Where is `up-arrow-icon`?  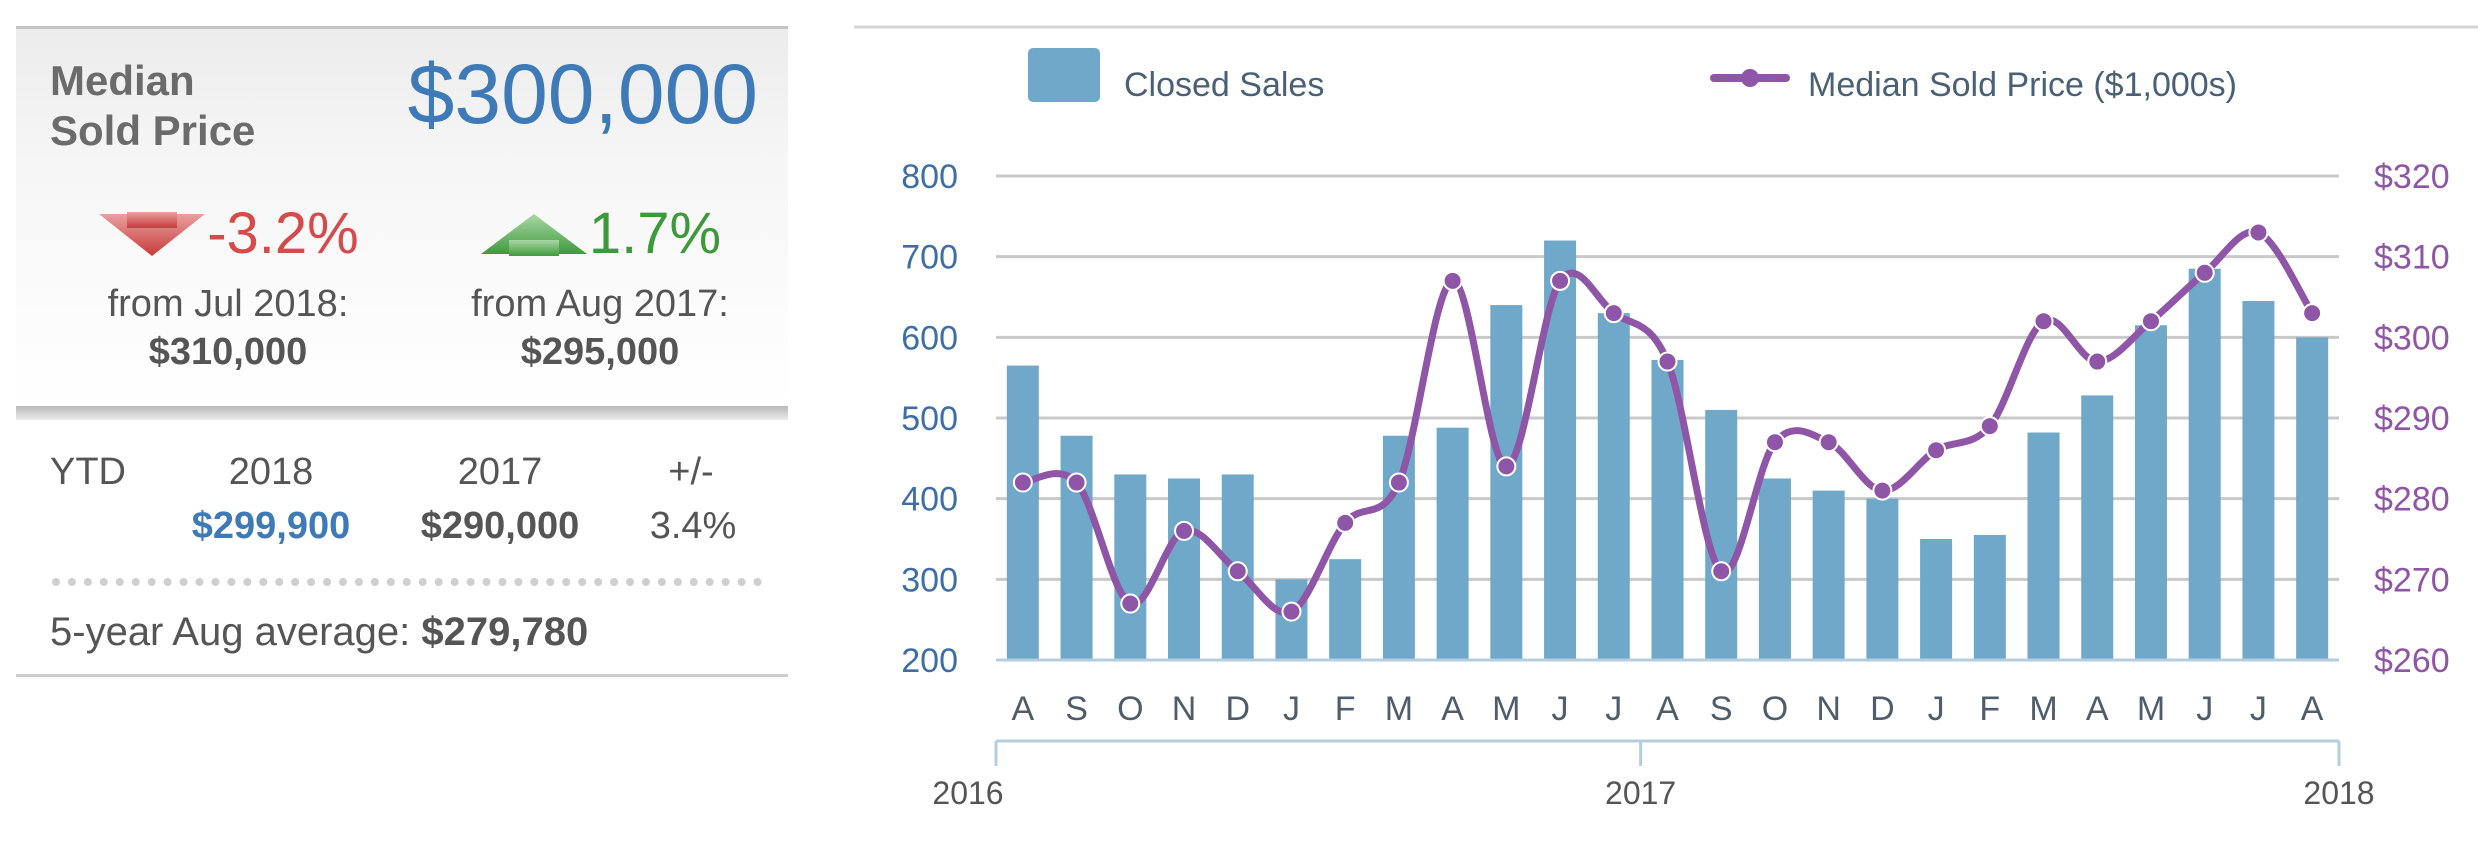
up-arrow-icon is located at coordinates (533, 235).